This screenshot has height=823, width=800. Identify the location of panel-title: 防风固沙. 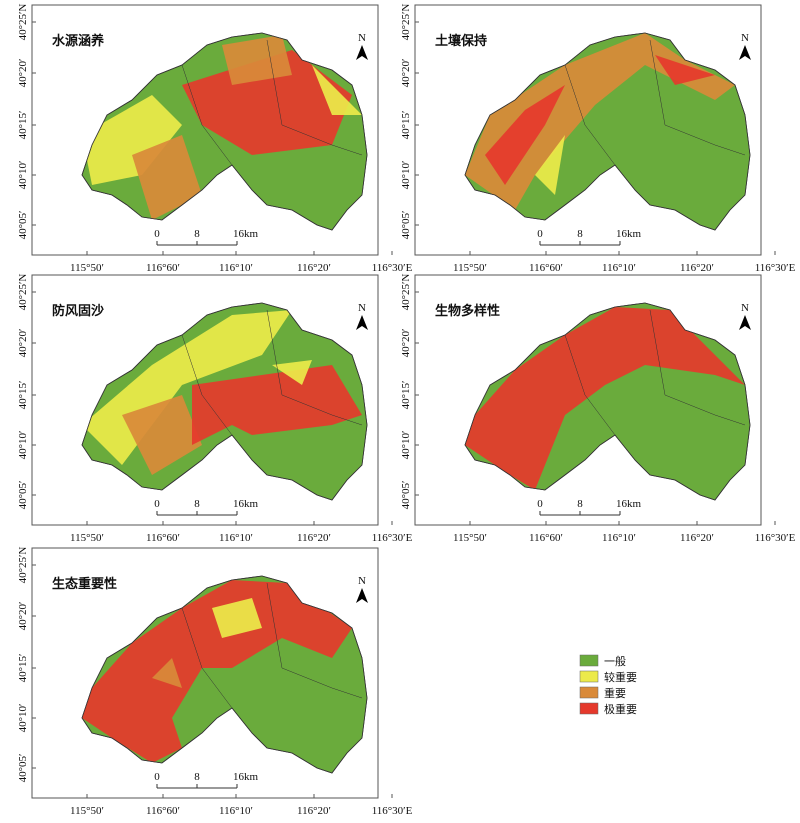
(78, 310).